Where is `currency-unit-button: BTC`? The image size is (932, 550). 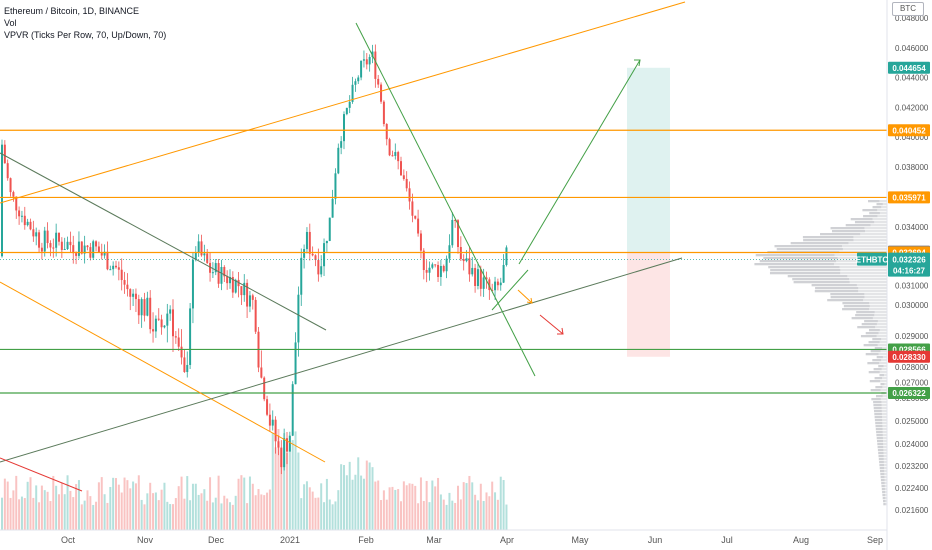 currency-unit-button: BTC is located at coordinates (908, 9).